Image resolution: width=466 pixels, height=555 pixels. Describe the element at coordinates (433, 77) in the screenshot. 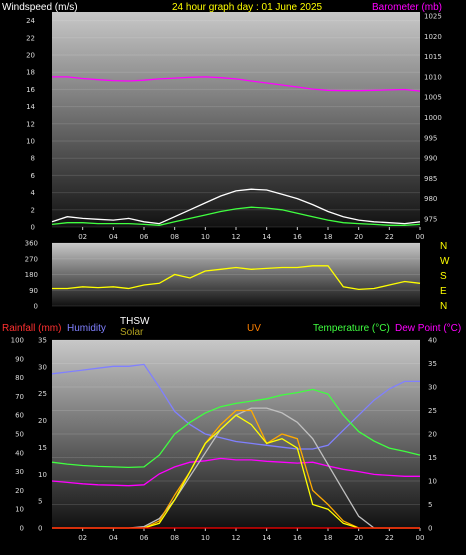

I see `barometer-ytick-label: 1010` at that location.